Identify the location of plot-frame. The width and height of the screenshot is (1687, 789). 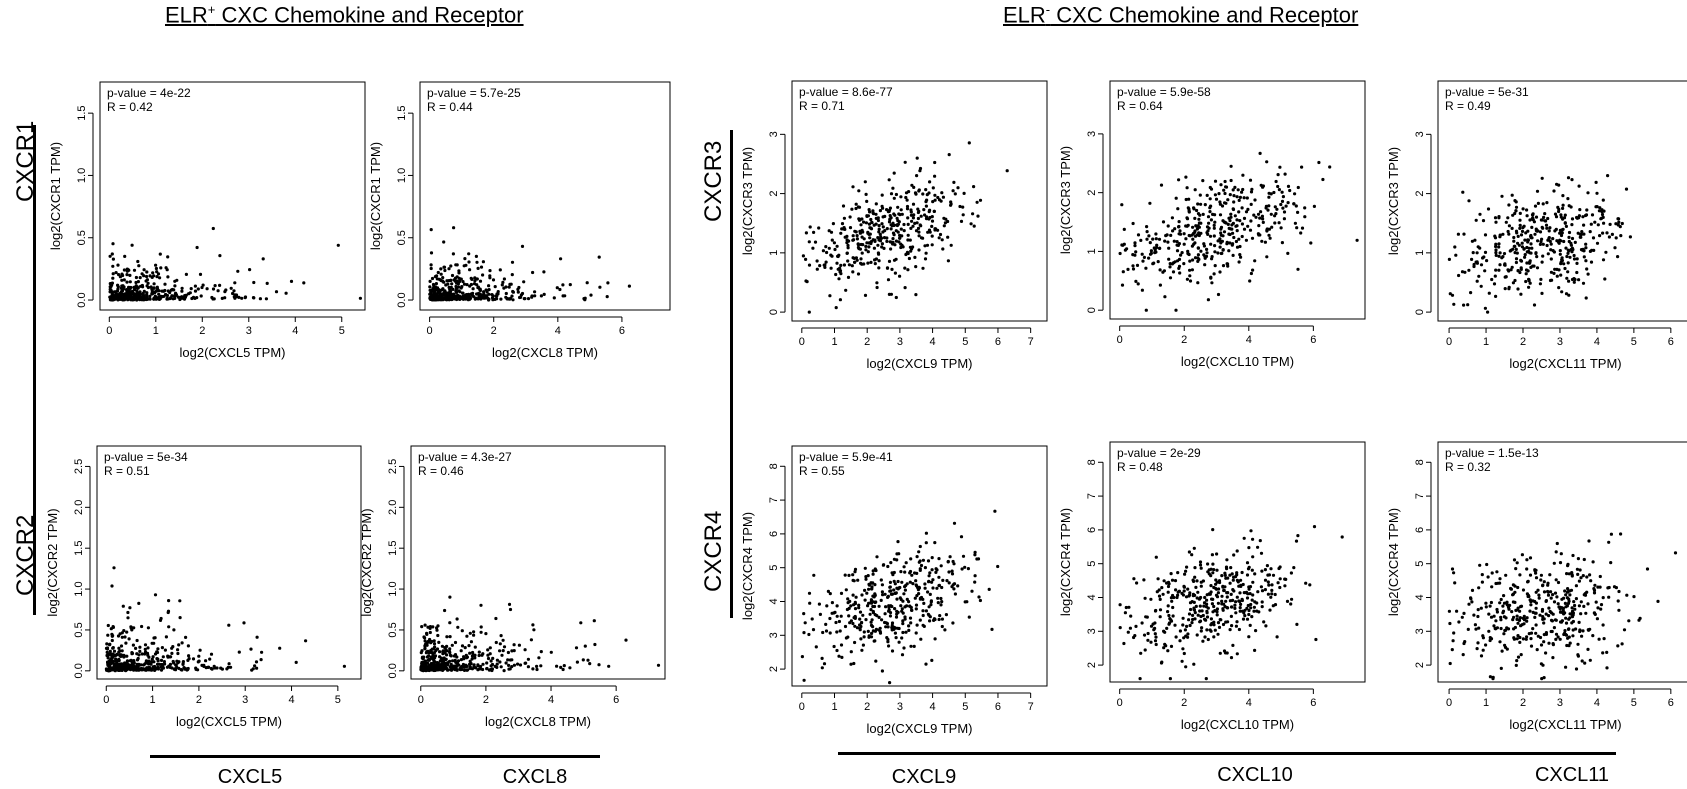
(538, 562).